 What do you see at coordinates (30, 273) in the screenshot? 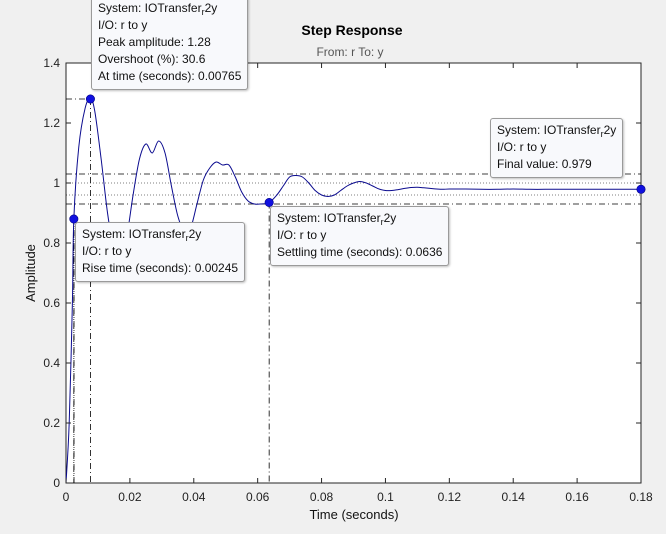
I see `y-axis-label: Amplitude` at bounding box center [30, 273].